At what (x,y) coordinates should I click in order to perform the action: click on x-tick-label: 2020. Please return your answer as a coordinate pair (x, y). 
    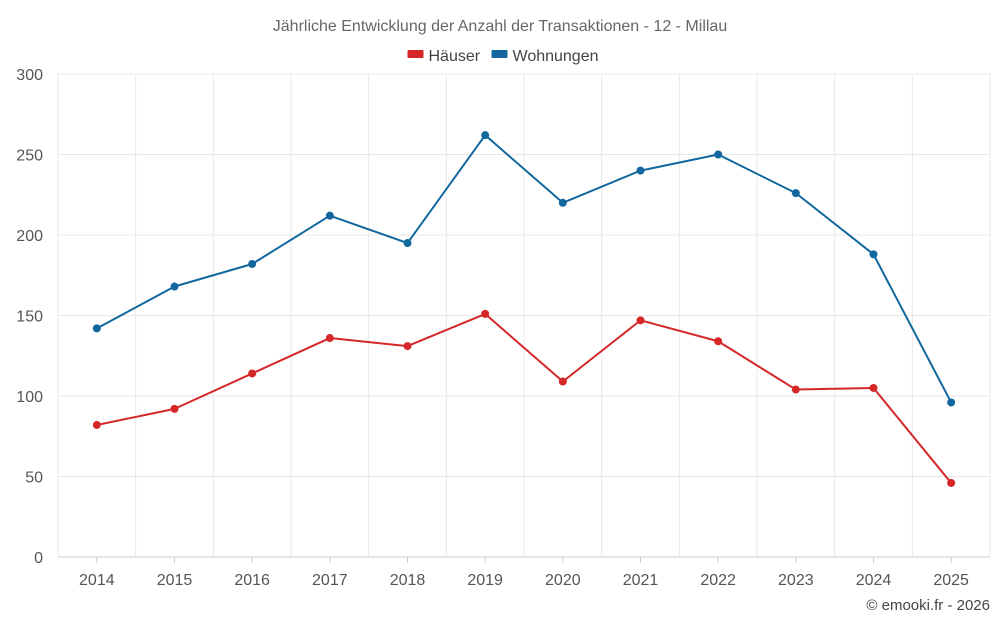
    Looking at the image, I should click on (563, 580).